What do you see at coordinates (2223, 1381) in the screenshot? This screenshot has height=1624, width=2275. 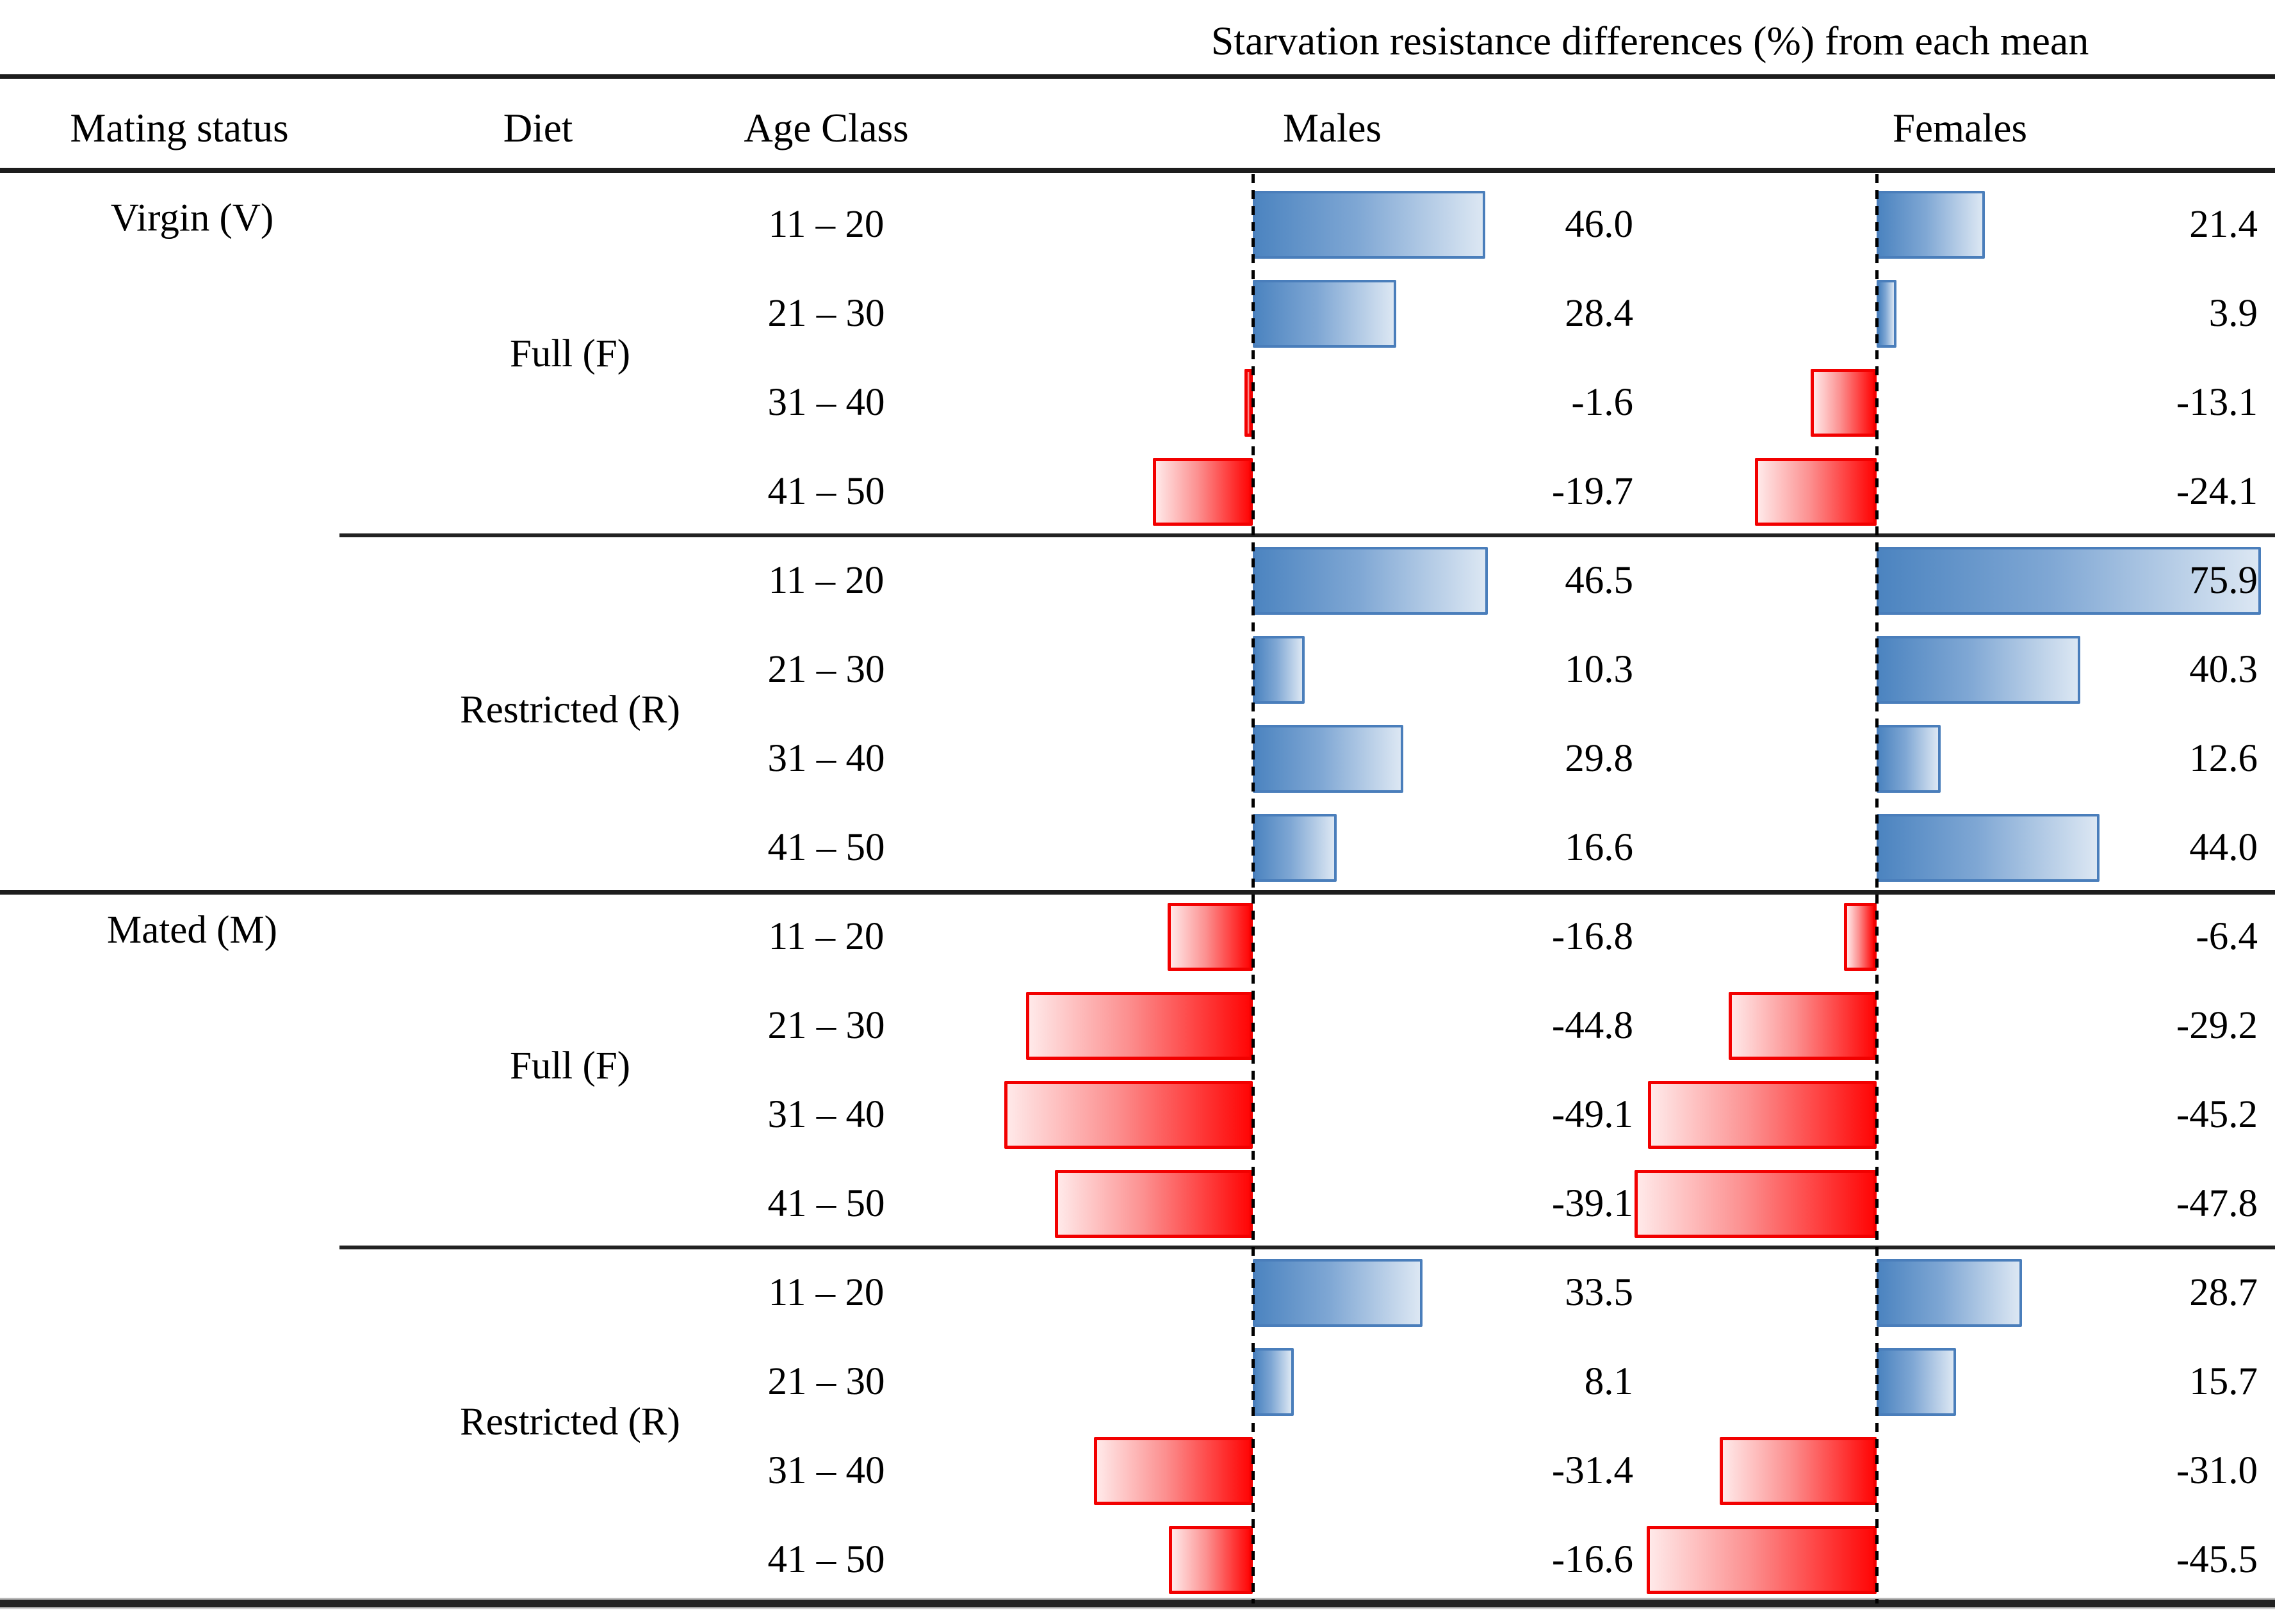 I see `female-value: 15.7` at bounding box center [2223, 1381].